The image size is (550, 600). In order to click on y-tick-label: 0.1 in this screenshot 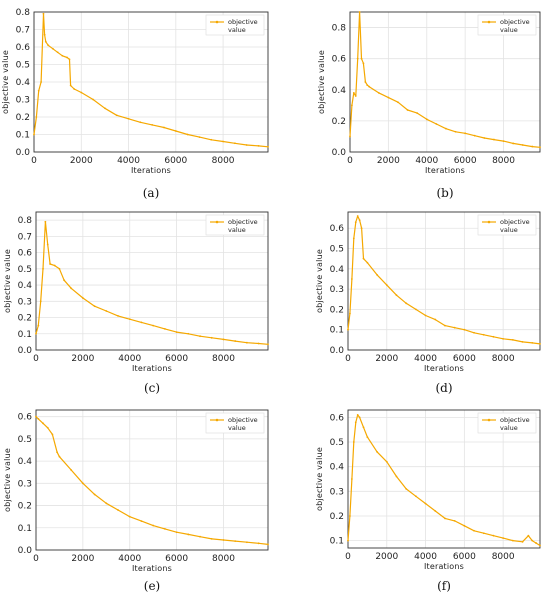, I will do `click(337, 542)`.